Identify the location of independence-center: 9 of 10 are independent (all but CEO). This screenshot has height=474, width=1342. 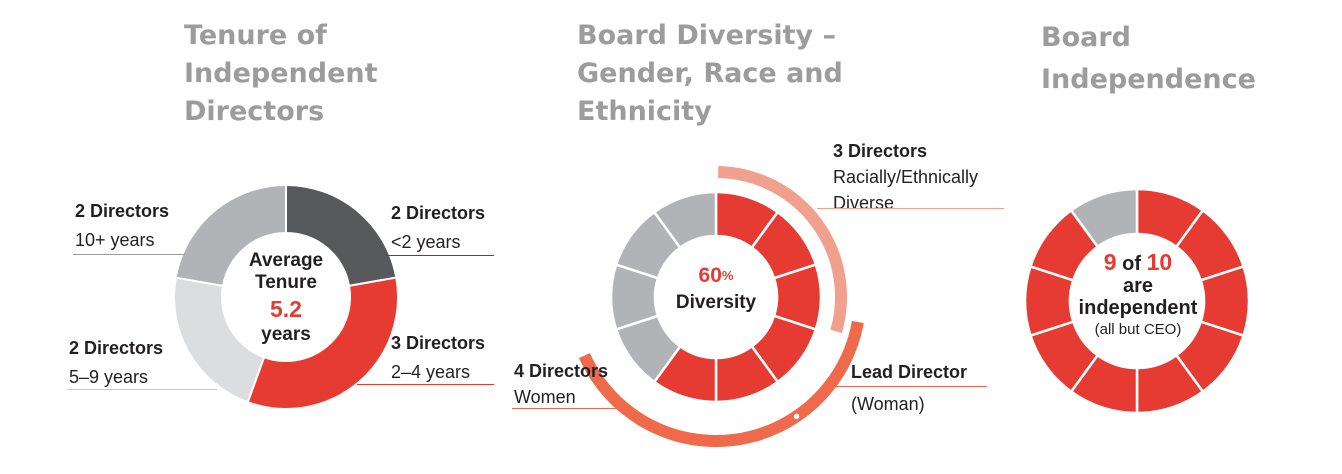
(1138, 293).